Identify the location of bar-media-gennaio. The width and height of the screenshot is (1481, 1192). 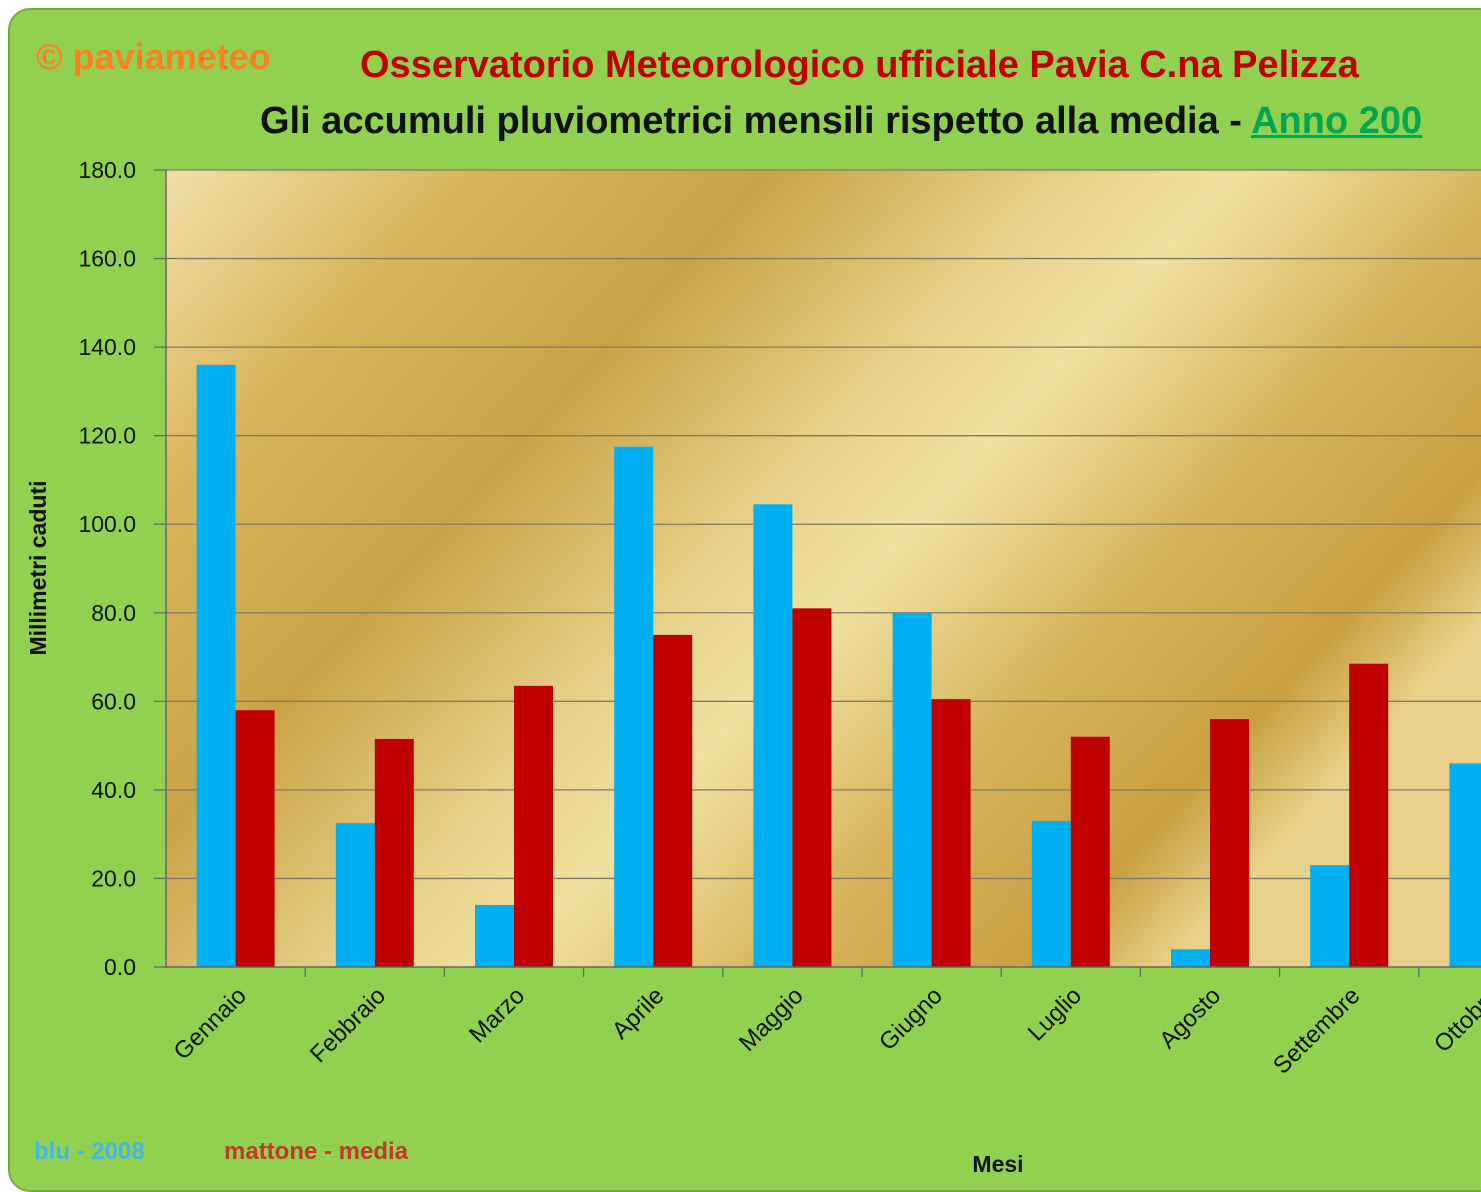
(255, 838).